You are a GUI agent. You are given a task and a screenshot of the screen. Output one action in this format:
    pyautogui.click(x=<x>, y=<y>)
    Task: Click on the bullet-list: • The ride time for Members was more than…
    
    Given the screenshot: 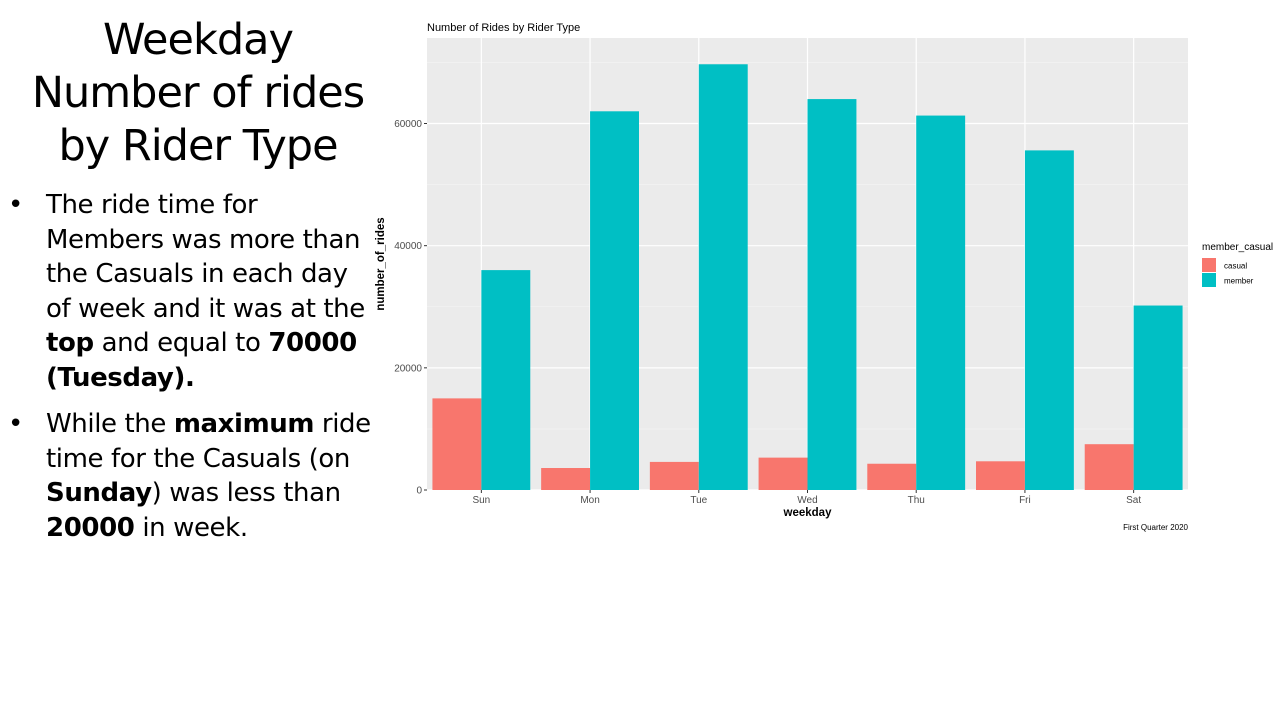 What is the action you would take?
    pyautogui.click(x=193, y=372)
    